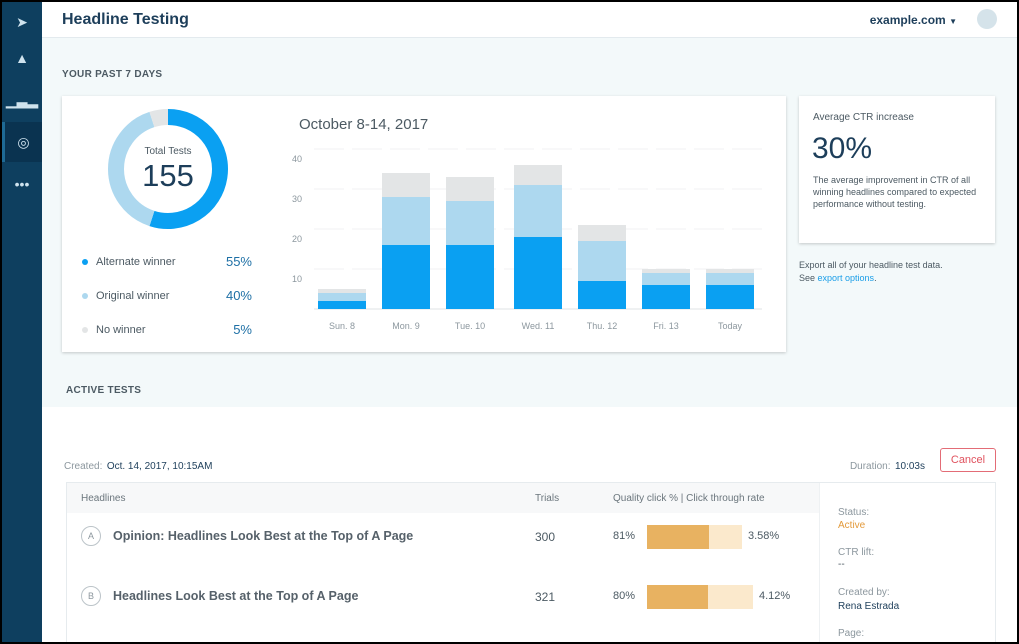 The height and width of the screenshot is (644, 1019). What do you see at coordinates (852, 525) in the screenshot?
I see `status-badge: Active` at bounding box center [852, 525].